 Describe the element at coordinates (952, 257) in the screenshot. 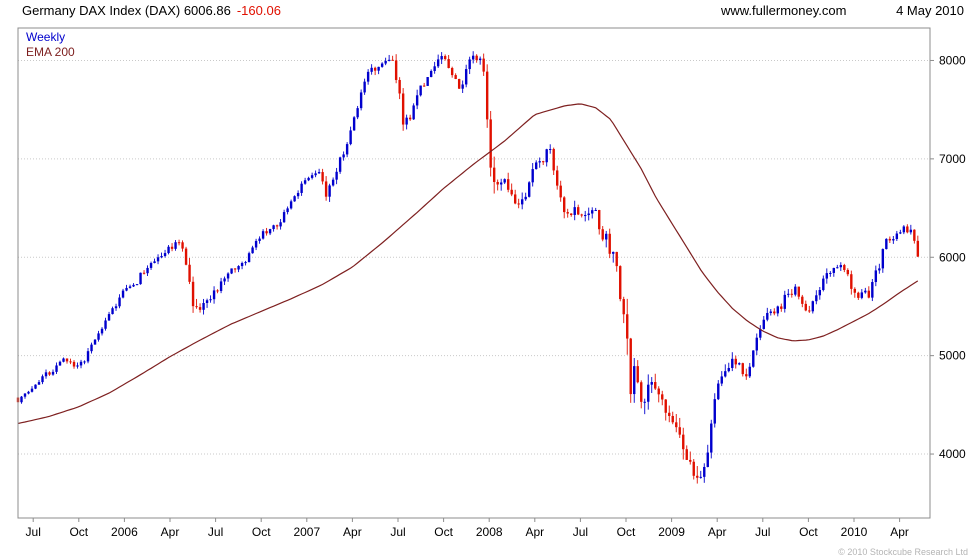

I see `svg-text: 6000` at that location.